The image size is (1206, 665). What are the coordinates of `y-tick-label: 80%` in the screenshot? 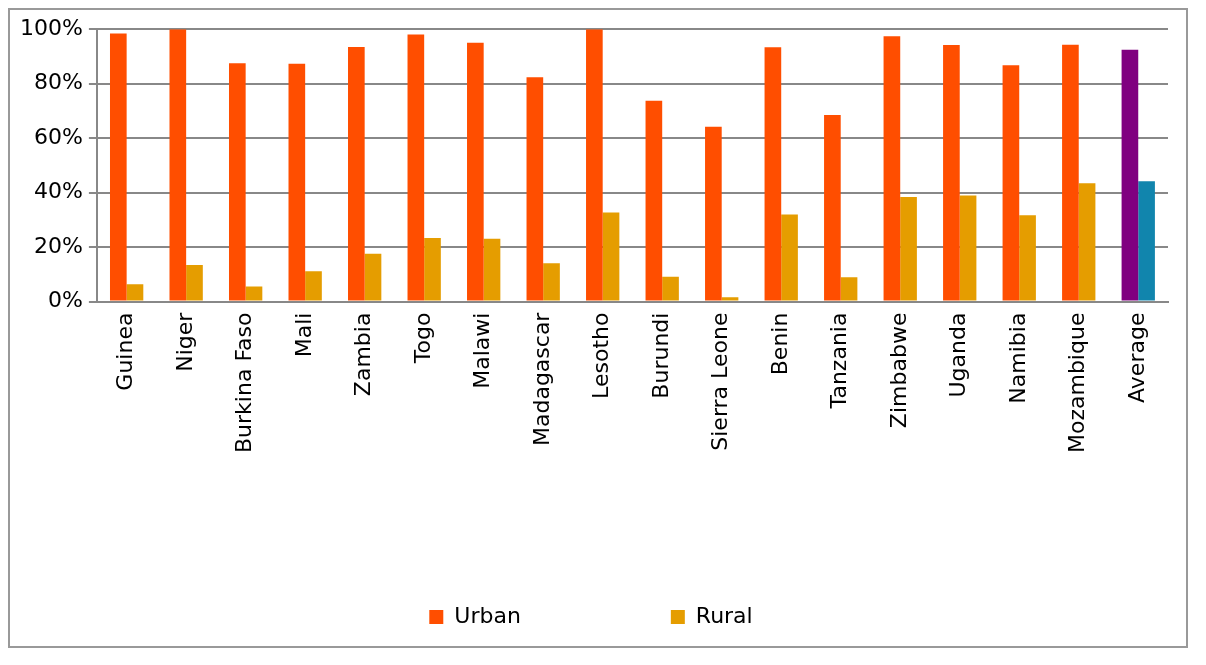 It's located at (58, 82).